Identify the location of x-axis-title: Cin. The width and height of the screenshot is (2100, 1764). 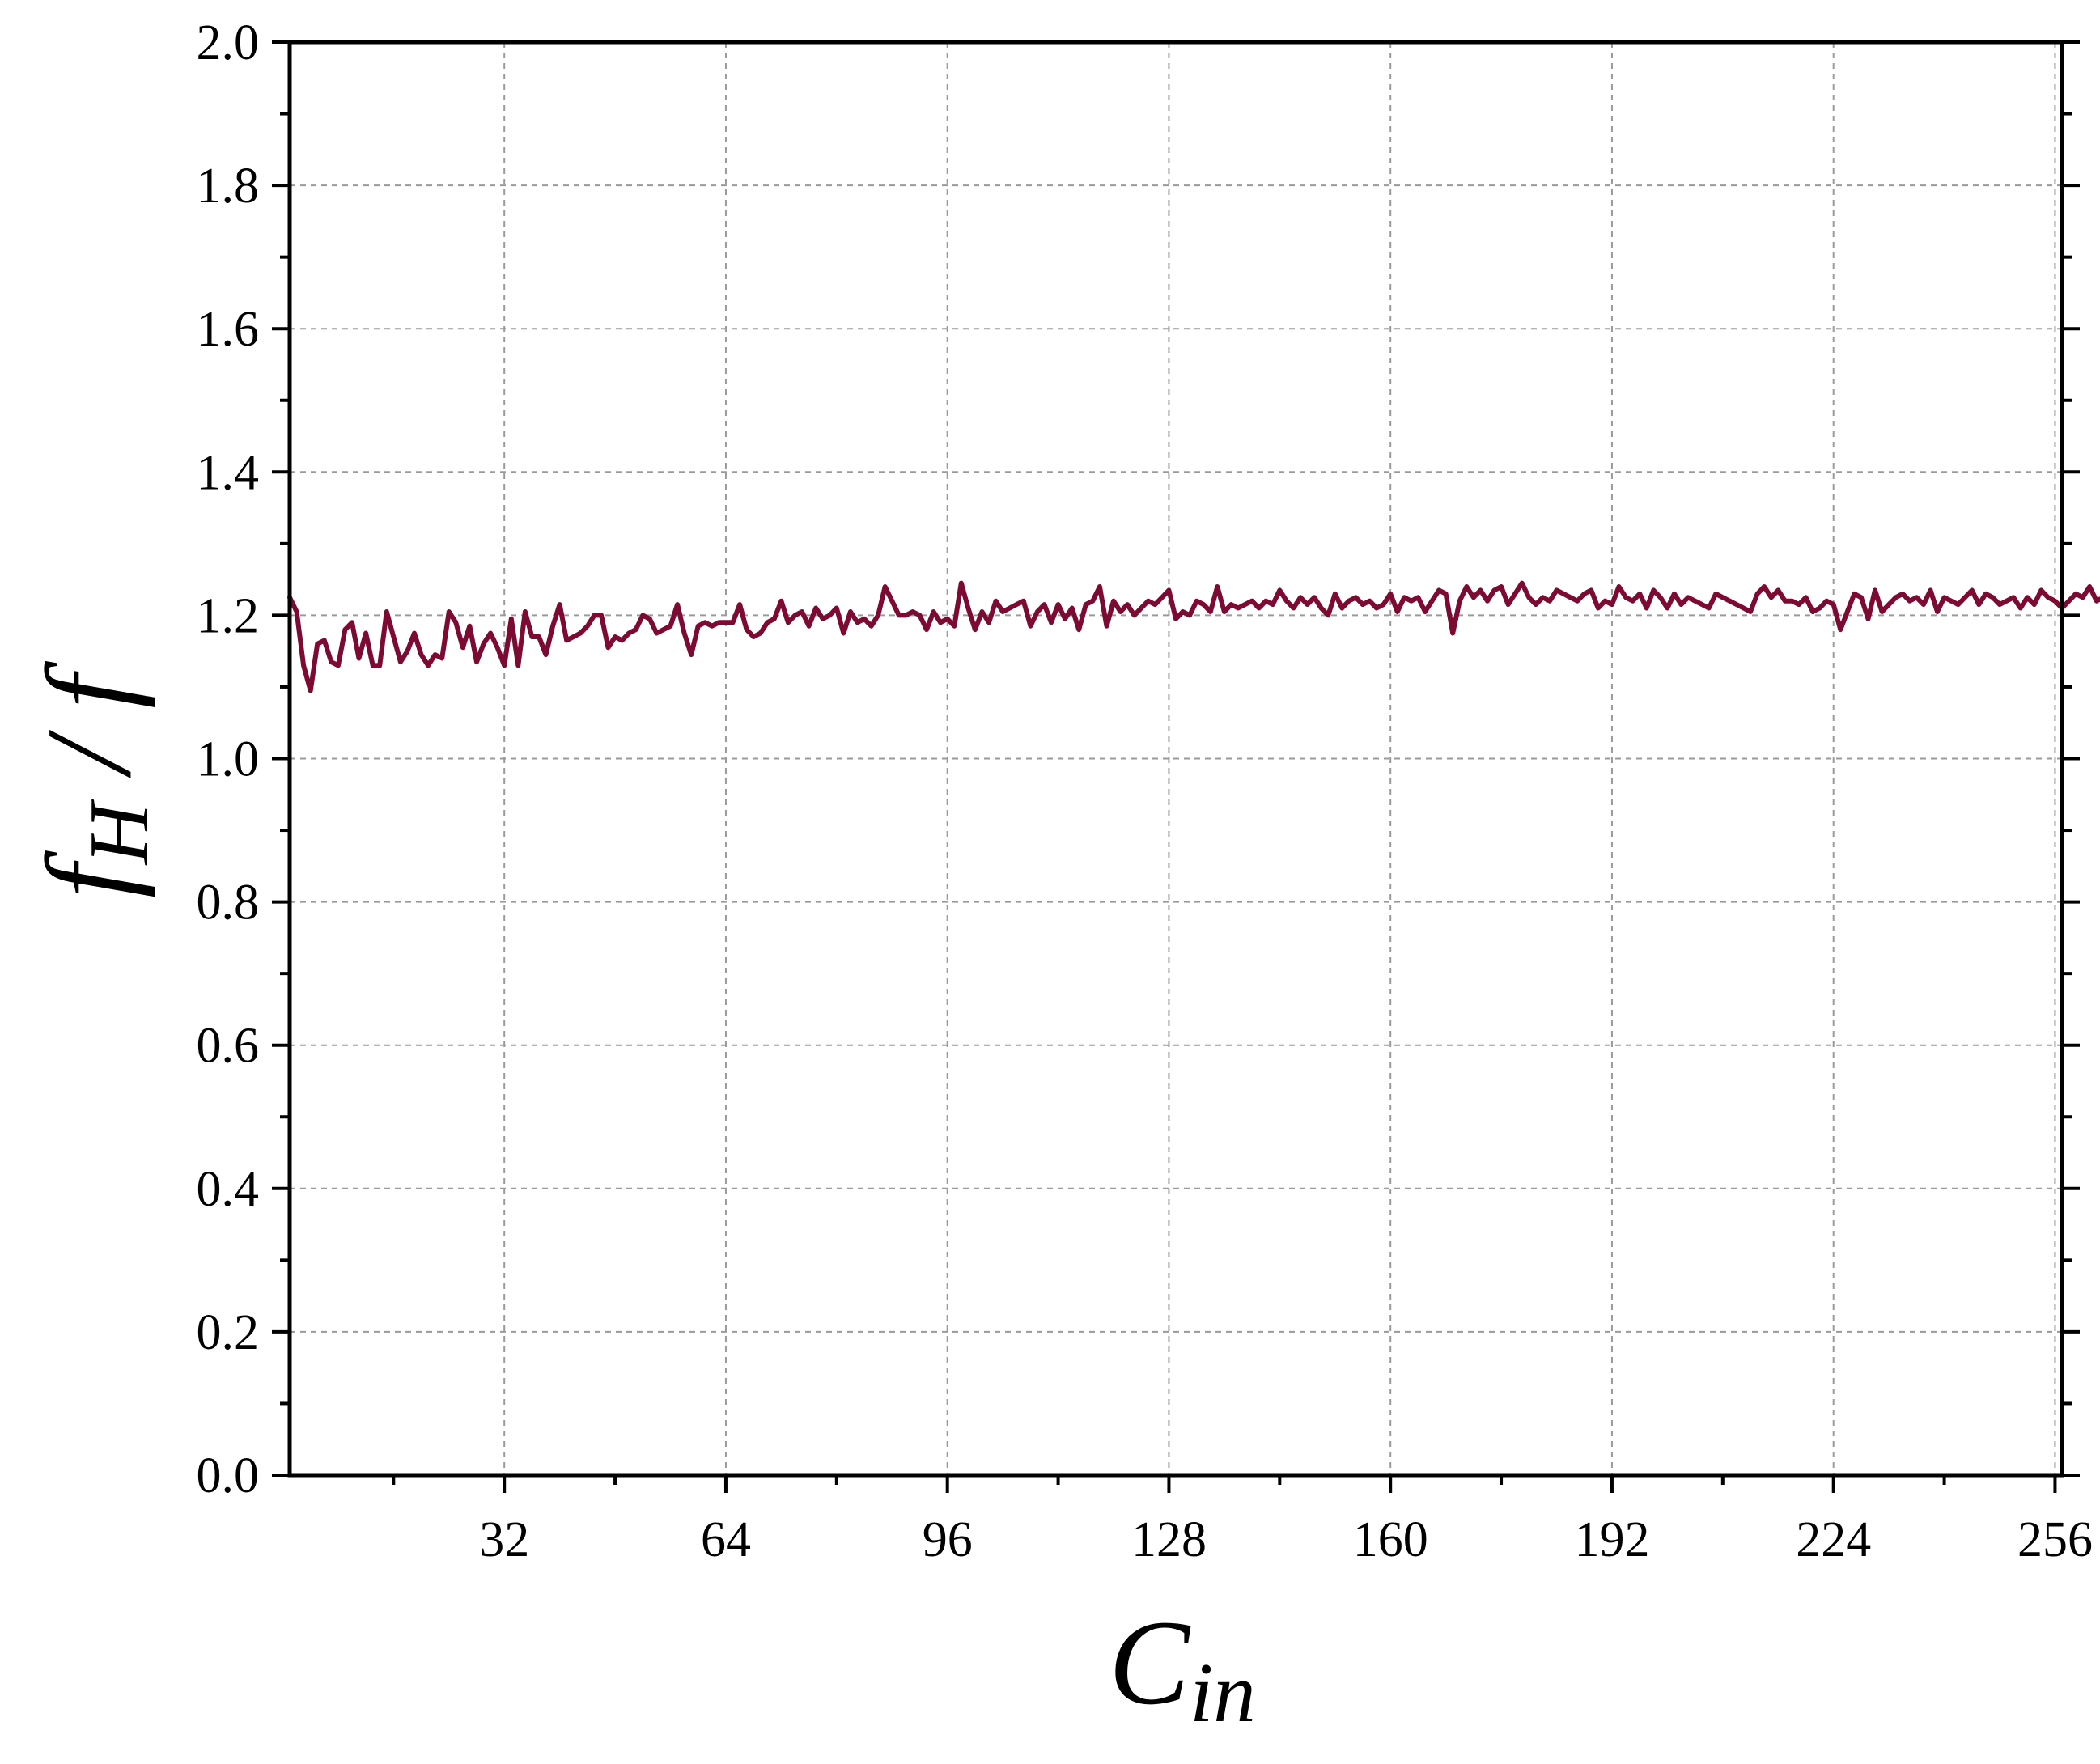
(1182, 1668).